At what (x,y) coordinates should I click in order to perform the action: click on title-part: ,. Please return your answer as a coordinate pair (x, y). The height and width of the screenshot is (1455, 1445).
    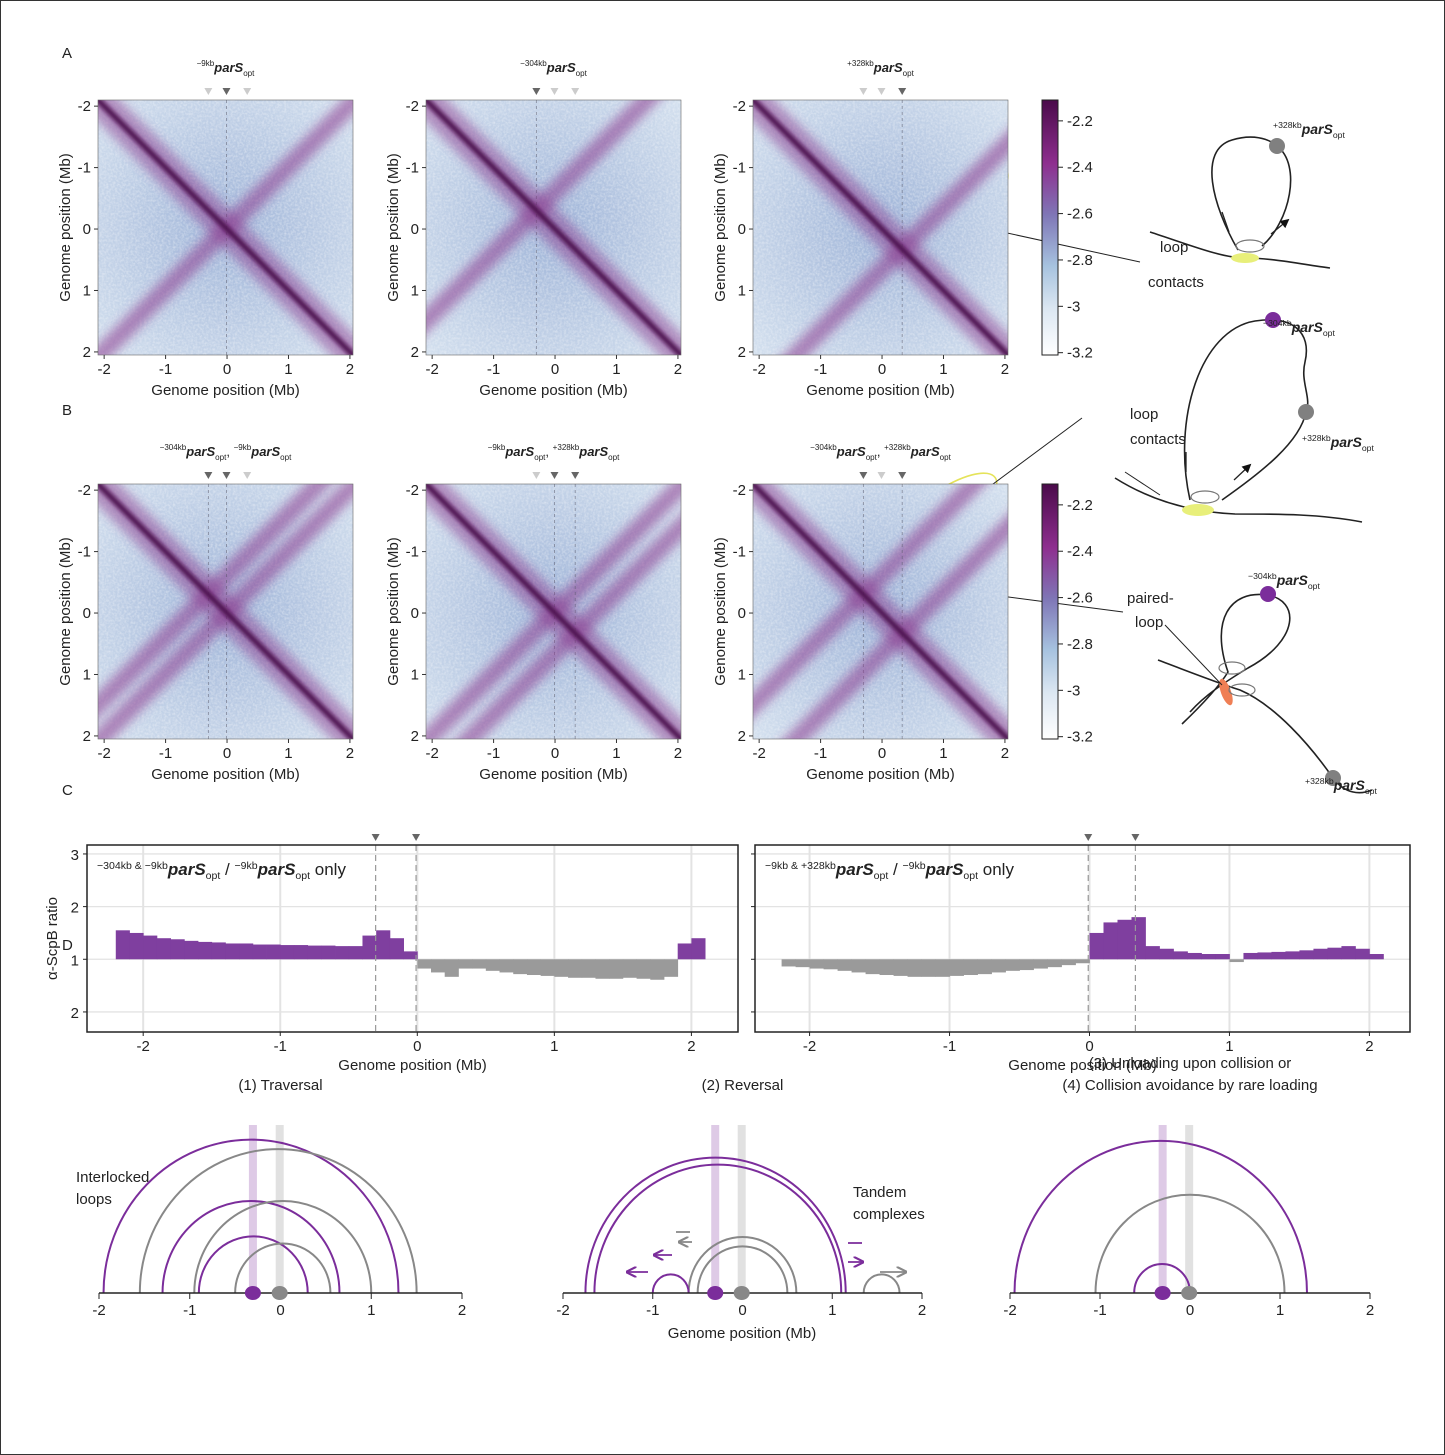
    Looking at the image, I should click on (229, 451).